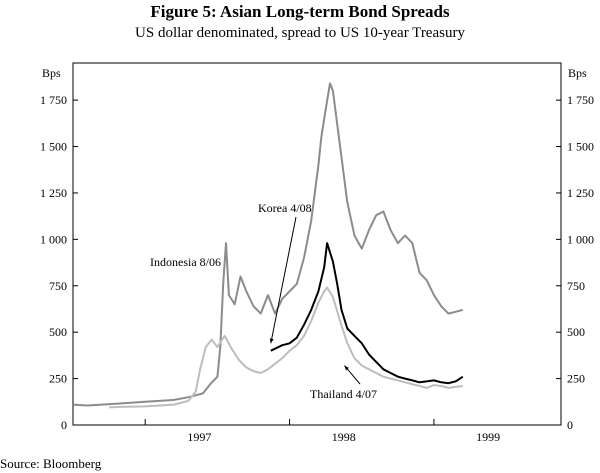 Image resolution: width=600 pixels, height=473 pixels. I want to click on y-axis-label-left: Bps, so click(51, 73).